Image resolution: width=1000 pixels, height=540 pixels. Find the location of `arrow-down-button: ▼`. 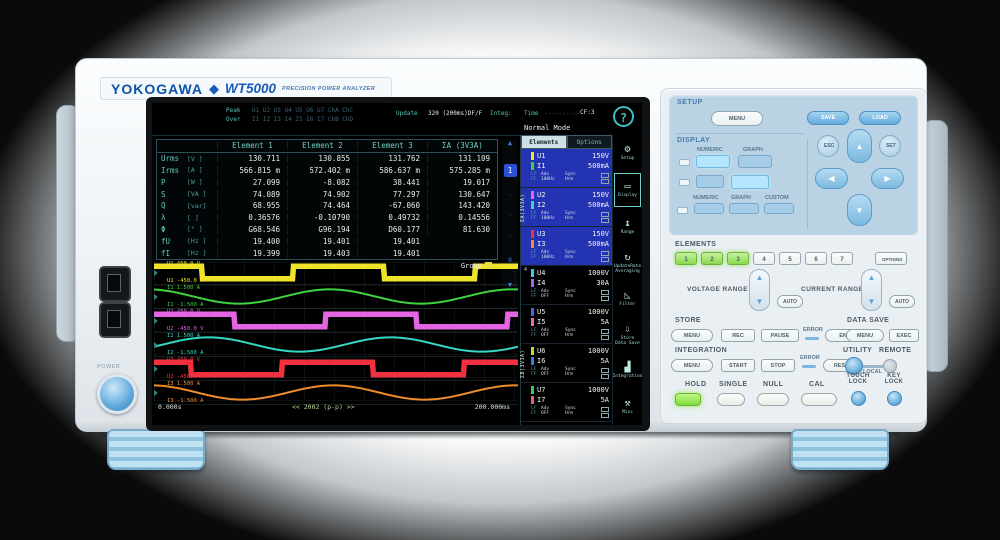

arrow-down-button: ▼ is located at coordinates (859, 210).